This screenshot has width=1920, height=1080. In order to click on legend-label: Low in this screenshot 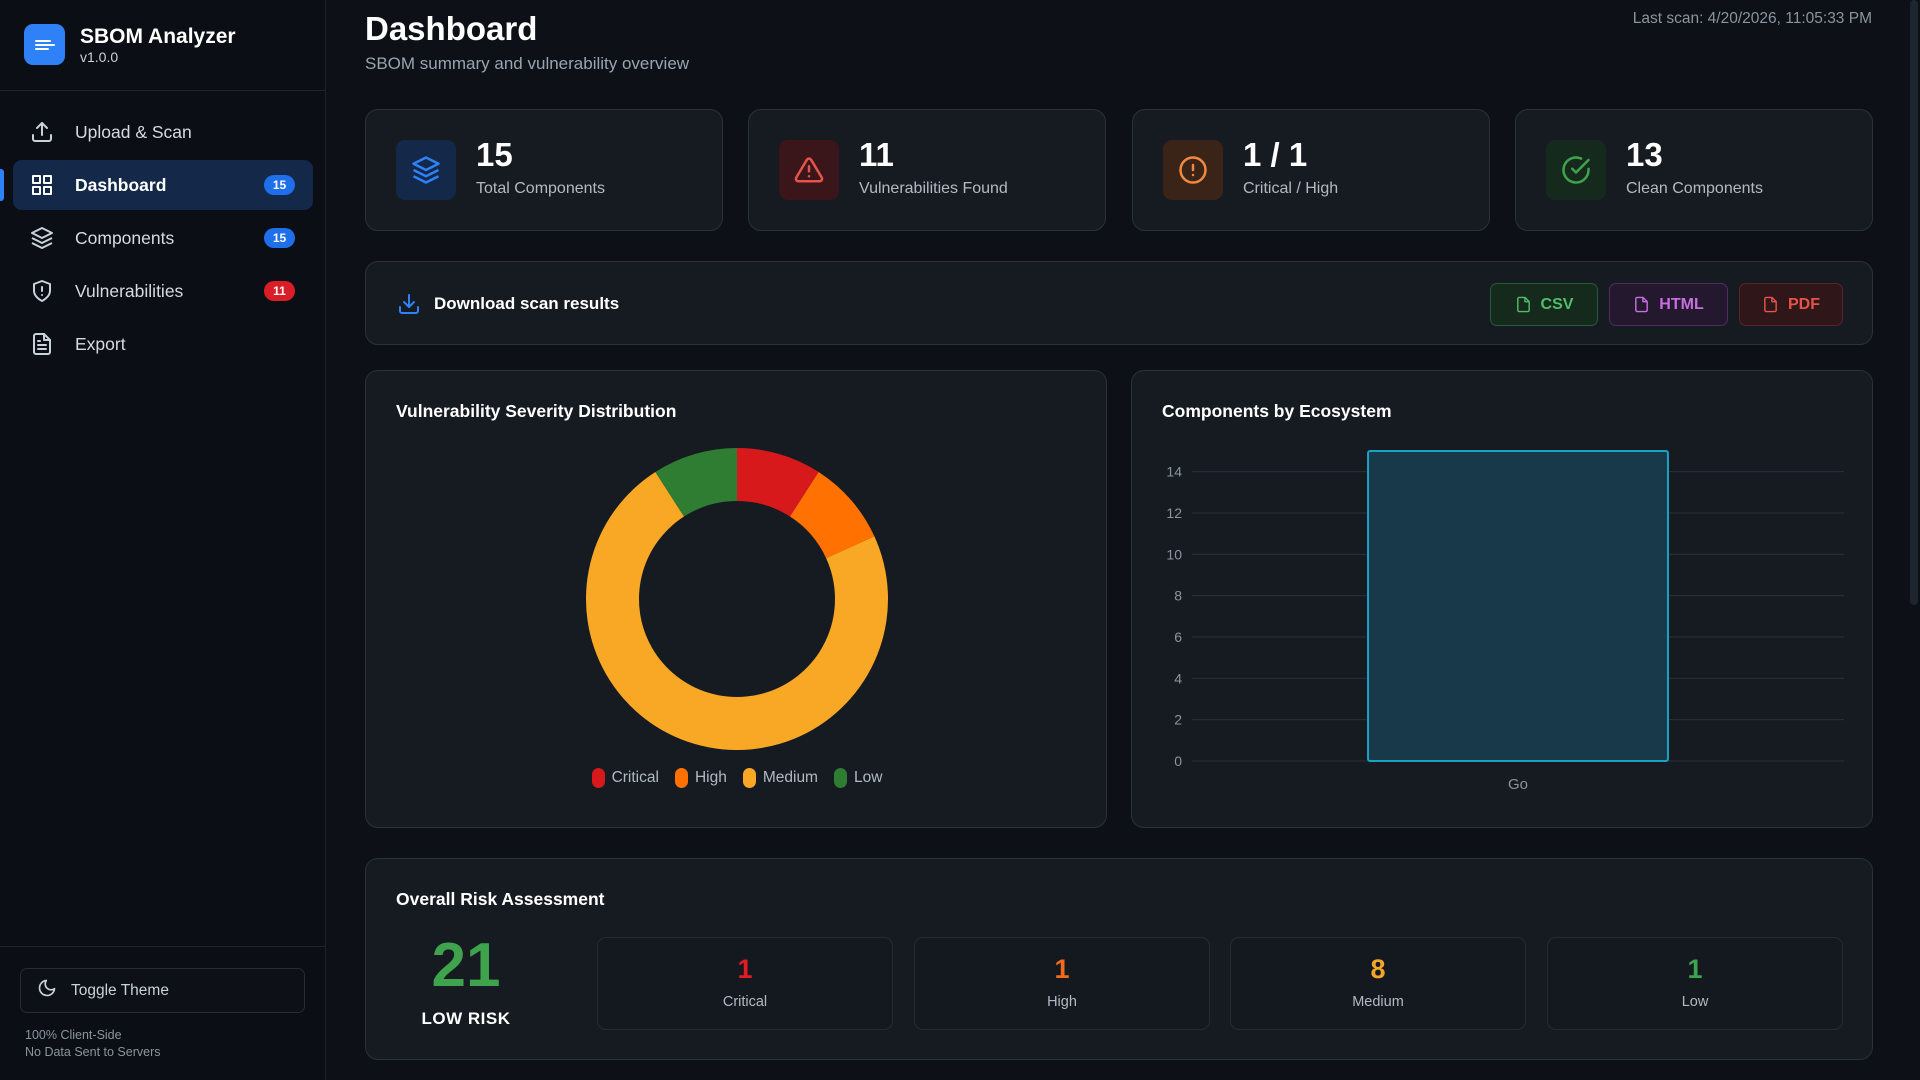, I will do `click(868, 777)`.